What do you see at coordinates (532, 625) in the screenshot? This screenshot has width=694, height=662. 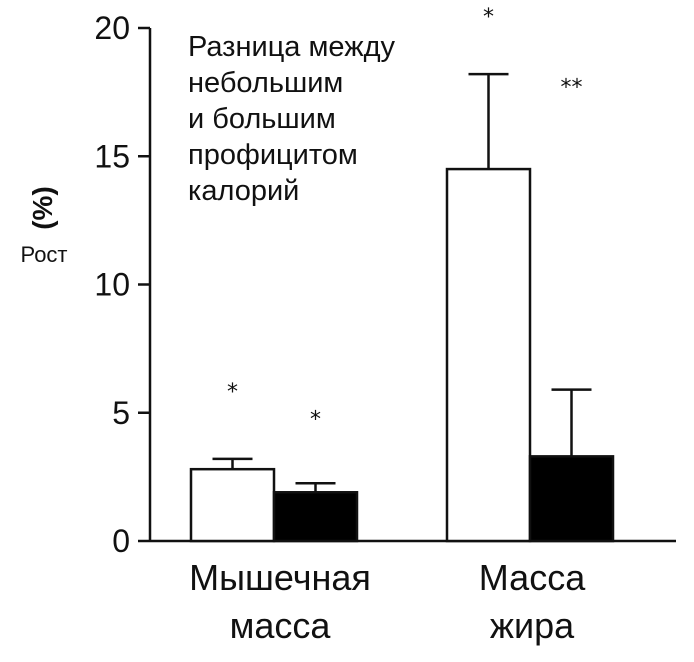 I see `category-label-line: жира` at bounding box center [532, 625].